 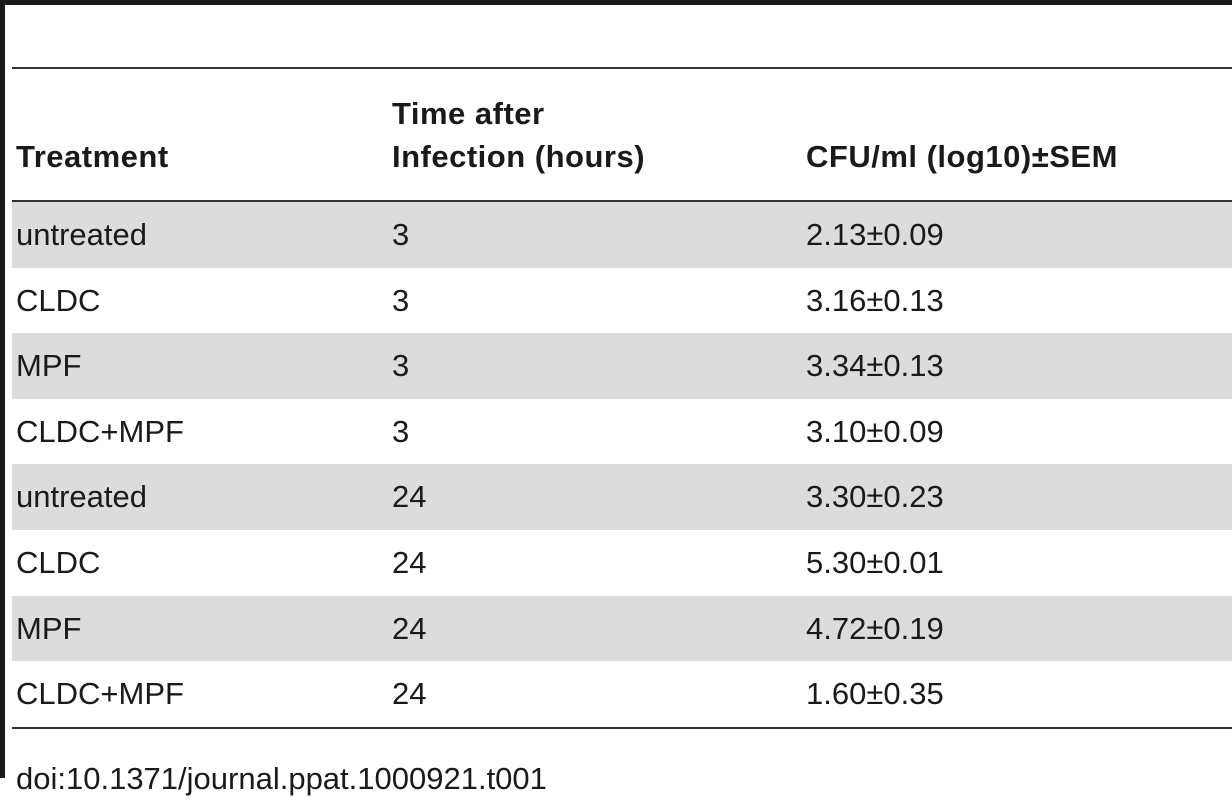 What do you see at coordinates (622, 694) in the screenshot?
I see `table-row: CLDC+MPF 24 1.60±0.35` at bounding box center [622, 694].